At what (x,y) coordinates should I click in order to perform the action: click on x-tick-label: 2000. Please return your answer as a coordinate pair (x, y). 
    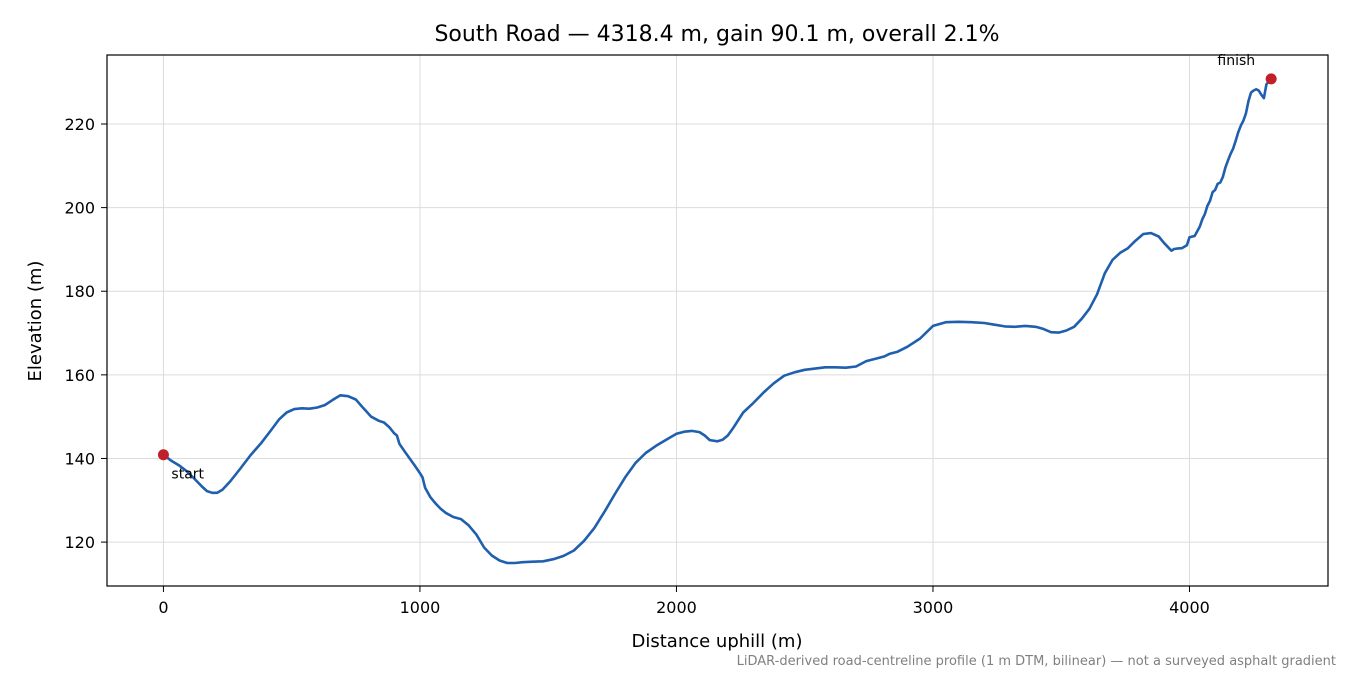
    Looking at the image, I should click on (676, 607).